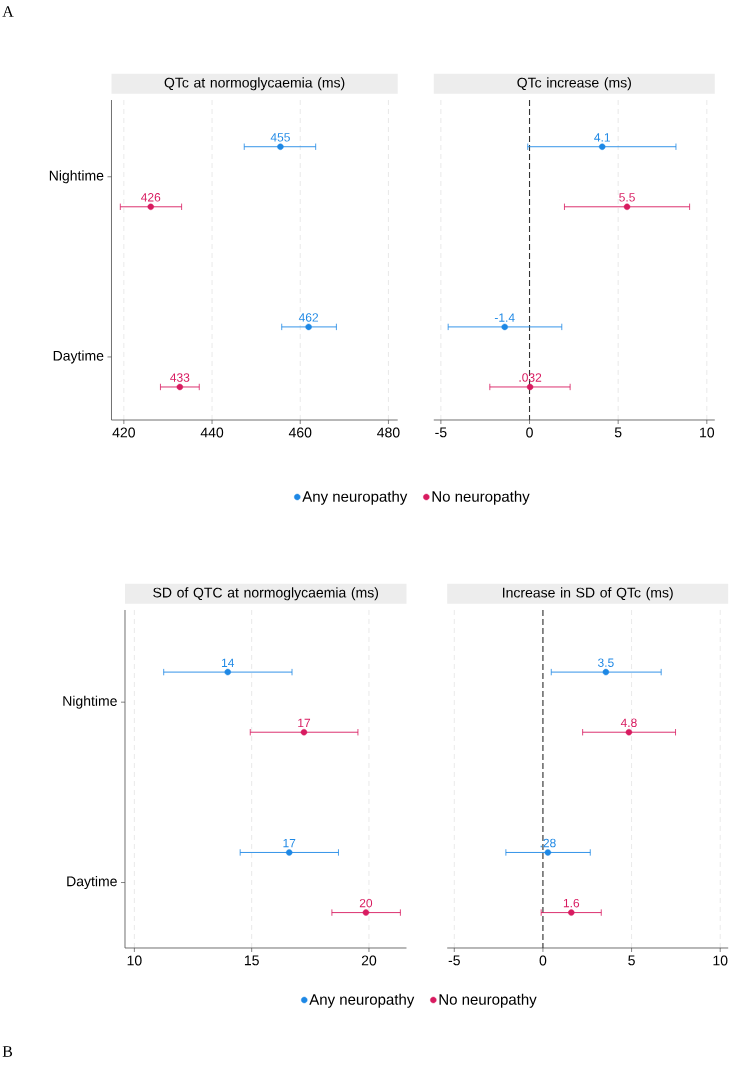  I want to click on chart-title: QTc increase (ms), so click(574, 84).